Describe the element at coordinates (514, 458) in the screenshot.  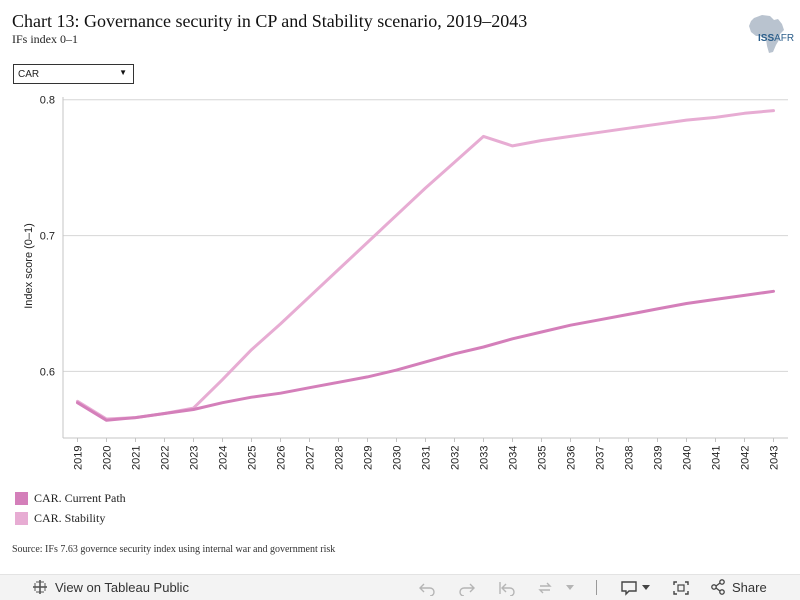
I see `x-tick-label: 2034` at that location.